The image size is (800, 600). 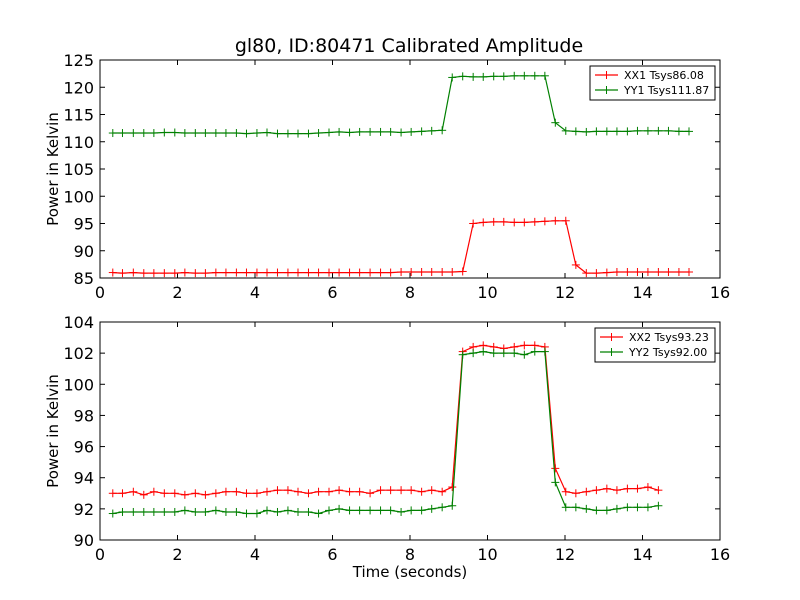 I want to click on legend-label: XX2 Tsys93.23, so click(x=669, y=337).